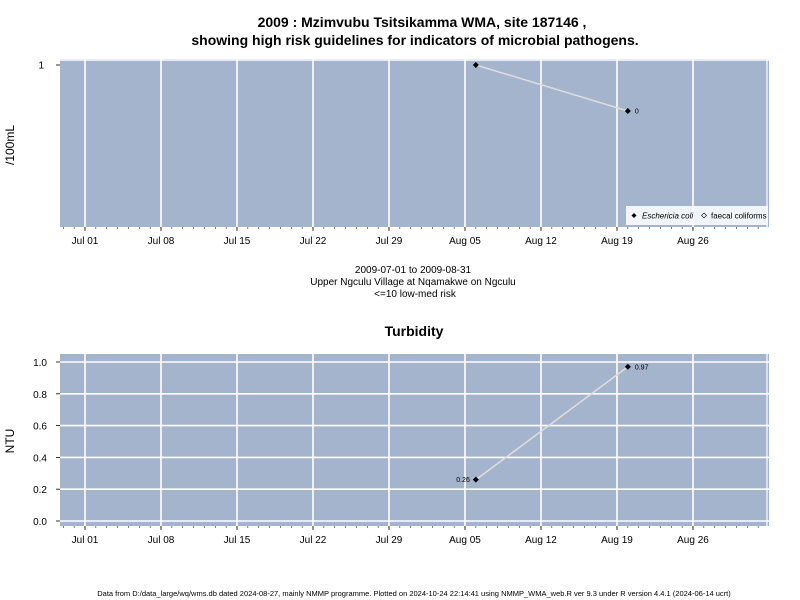  I want to click on legend-faecal-marker, so click(704, 215).